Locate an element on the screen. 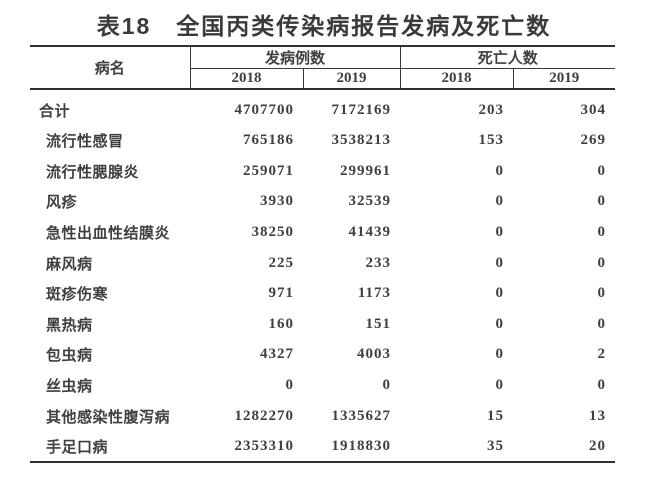 This screenshot has width=648, height=483. cases-2019-cell: 151 is located at coordinates (378, 323).